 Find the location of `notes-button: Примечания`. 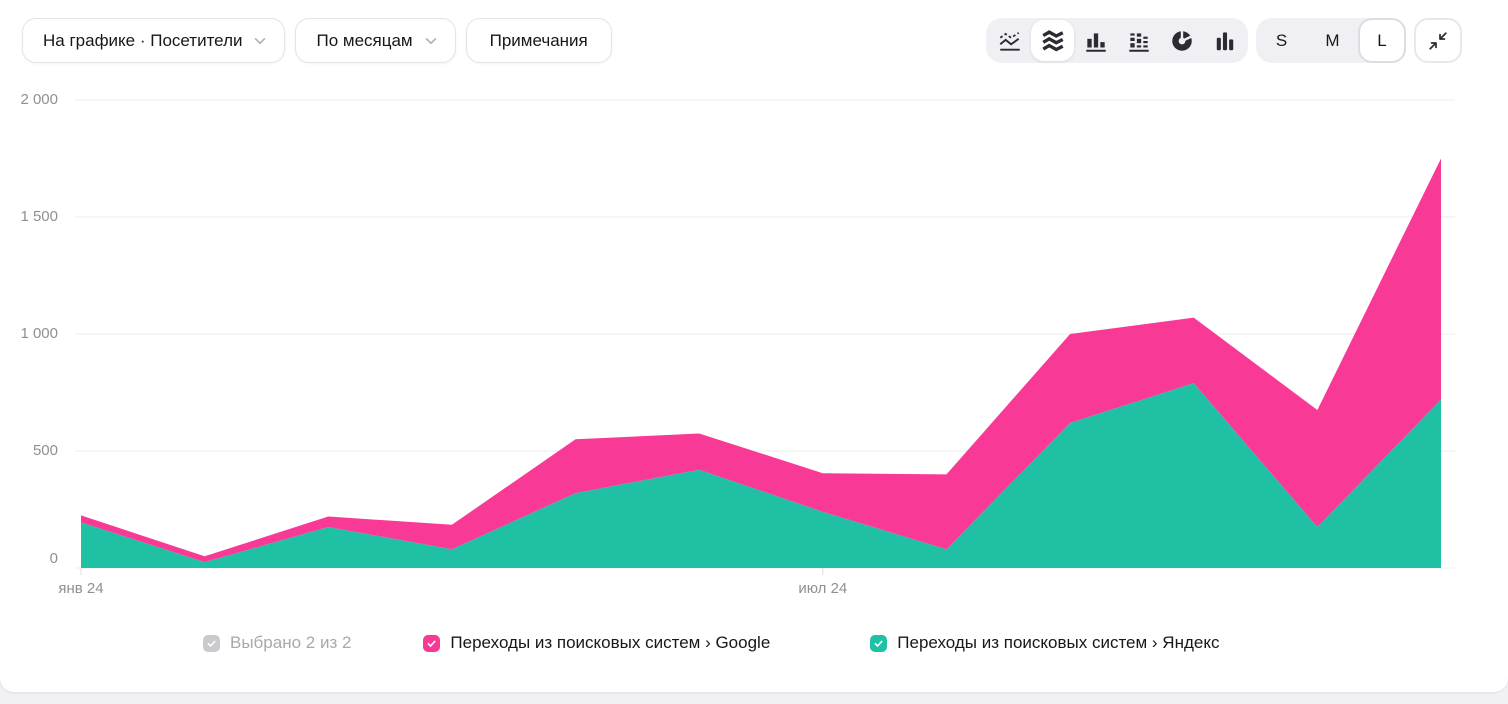

notes-button: Примечания is located at coordinates (538, 40).